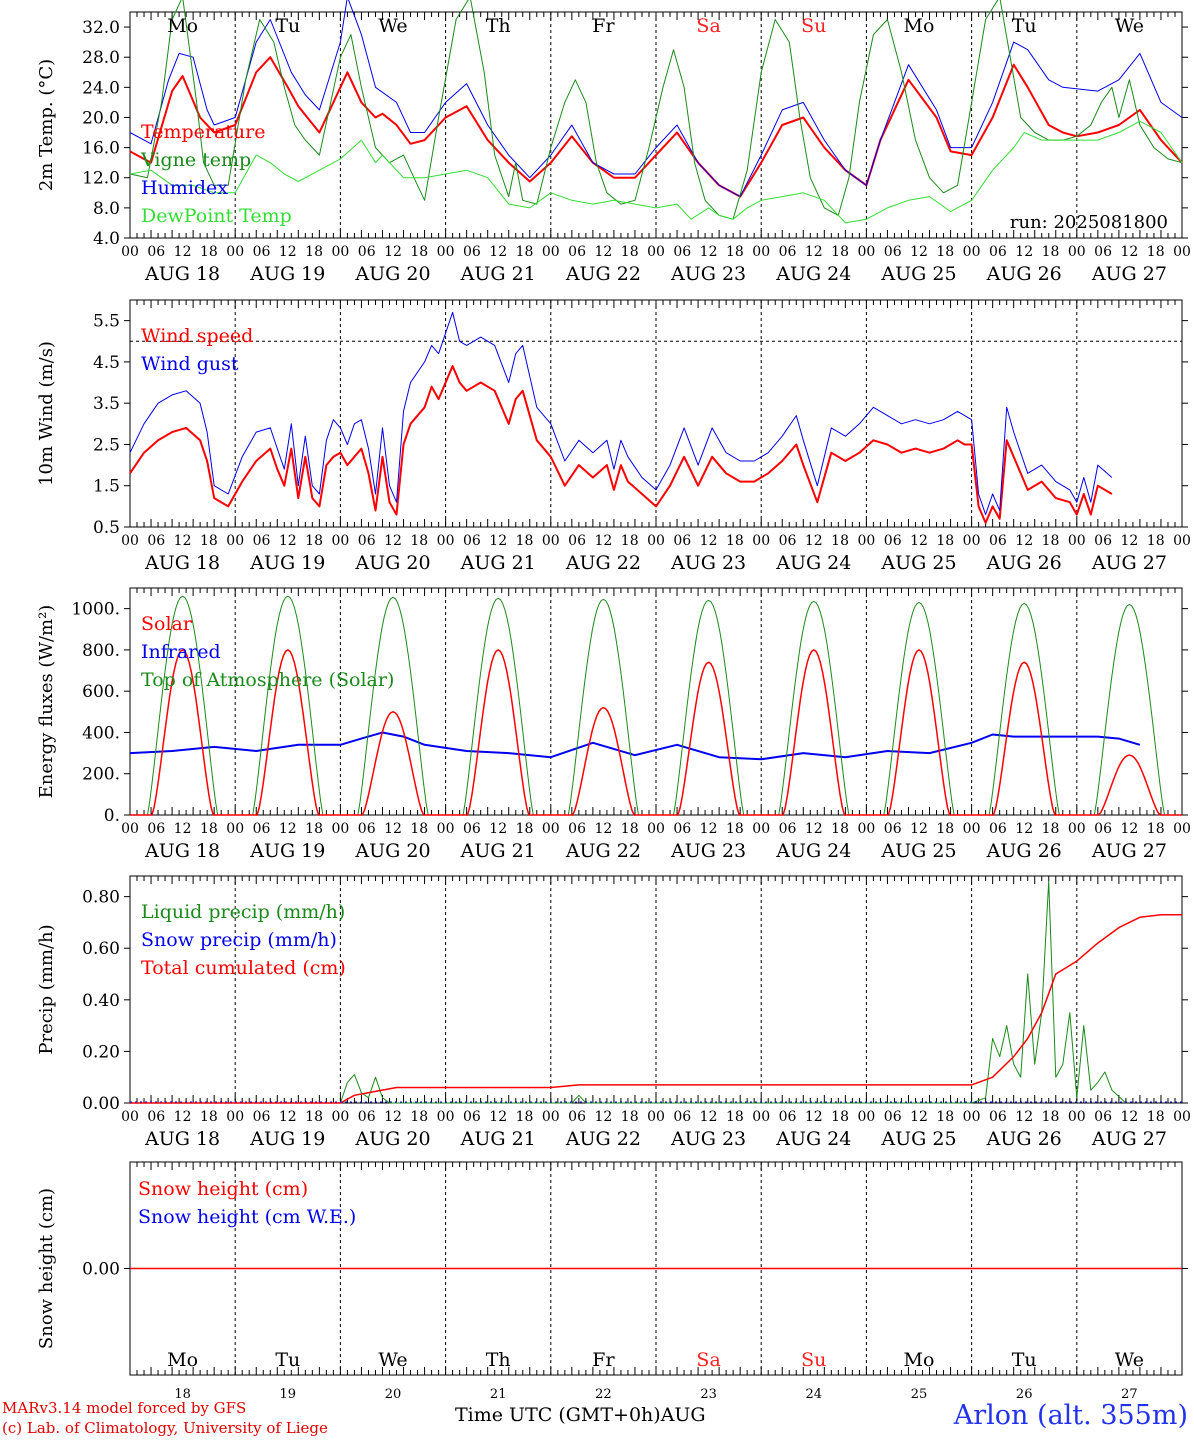  Describe the element at coordinates (498, 26) in the screenshot. I see `weekday-label: Th` at that location.